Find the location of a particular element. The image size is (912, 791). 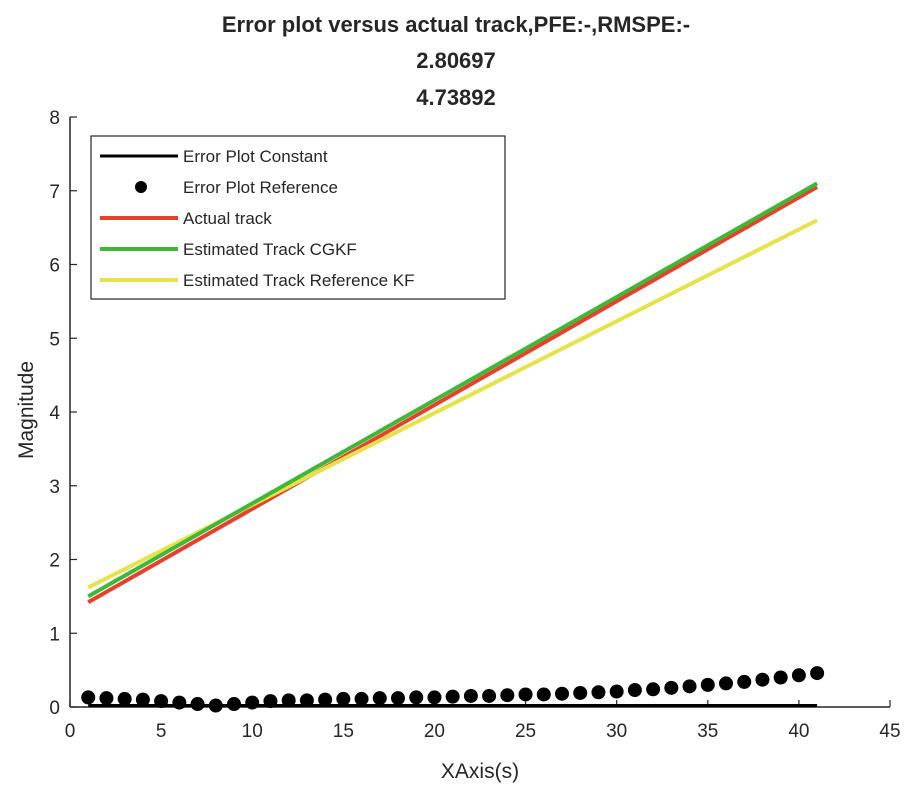

y-tick-label: 7 is located at coordinates (54, 192).